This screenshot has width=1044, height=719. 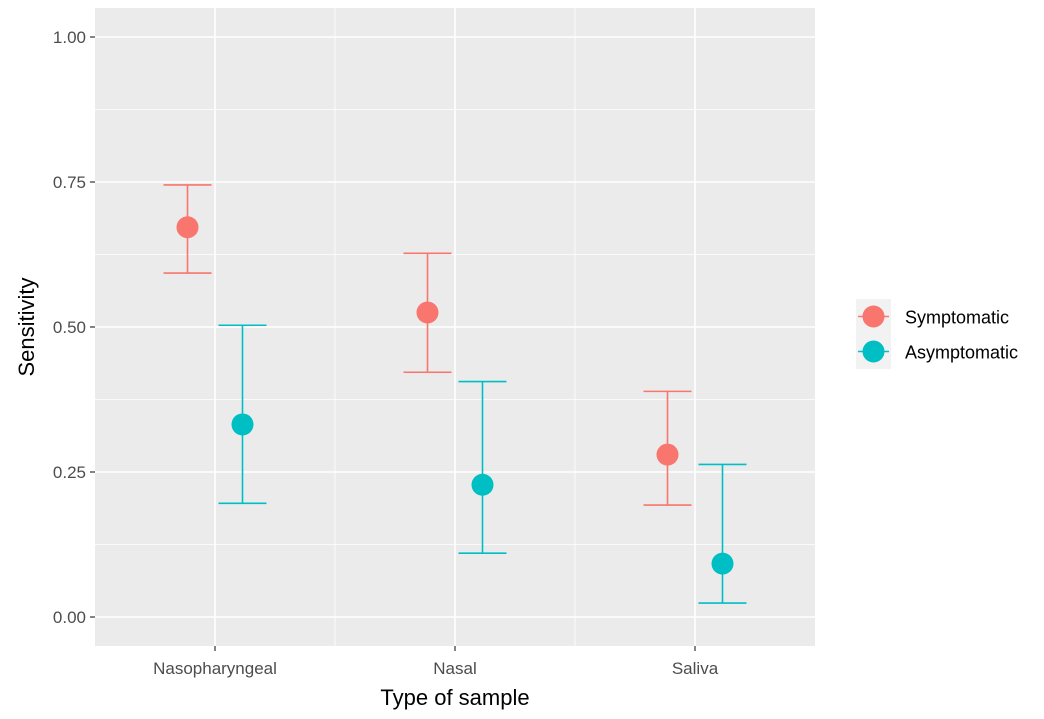 What do you see at coordinates (69, 472) in the screenshot?
I see `y-tick-label: 0.25` at bounding box center [69, 472].